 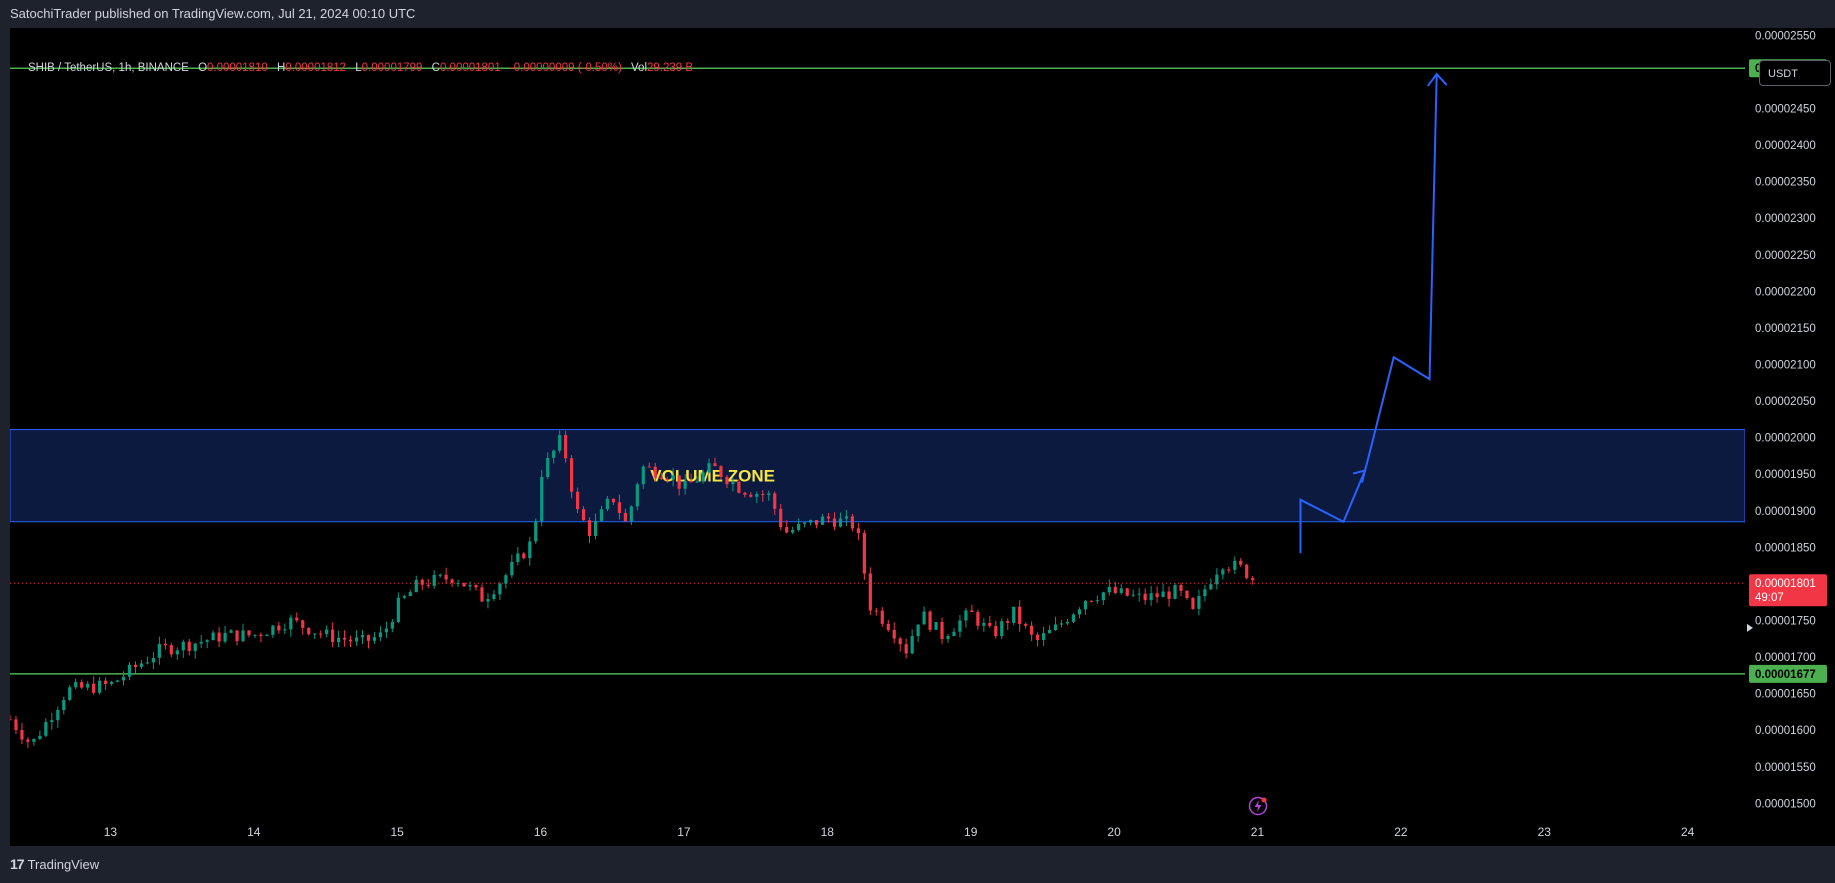 What do you see at coordinates (1114, 832) in the screenshot?
I see `date-tick-label: 20` at bounding box center [1114, 832].